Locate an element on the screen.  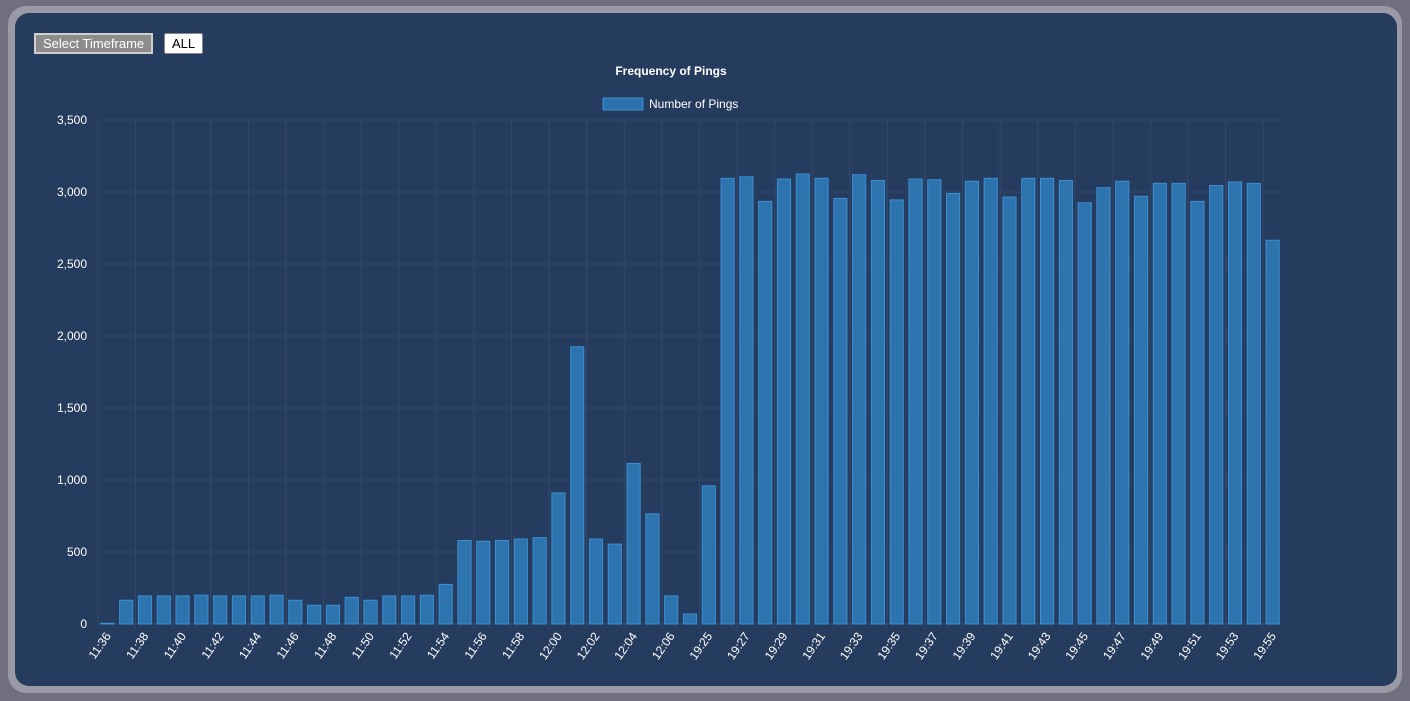
bar-1952 is located at coordinates (1216, 405).